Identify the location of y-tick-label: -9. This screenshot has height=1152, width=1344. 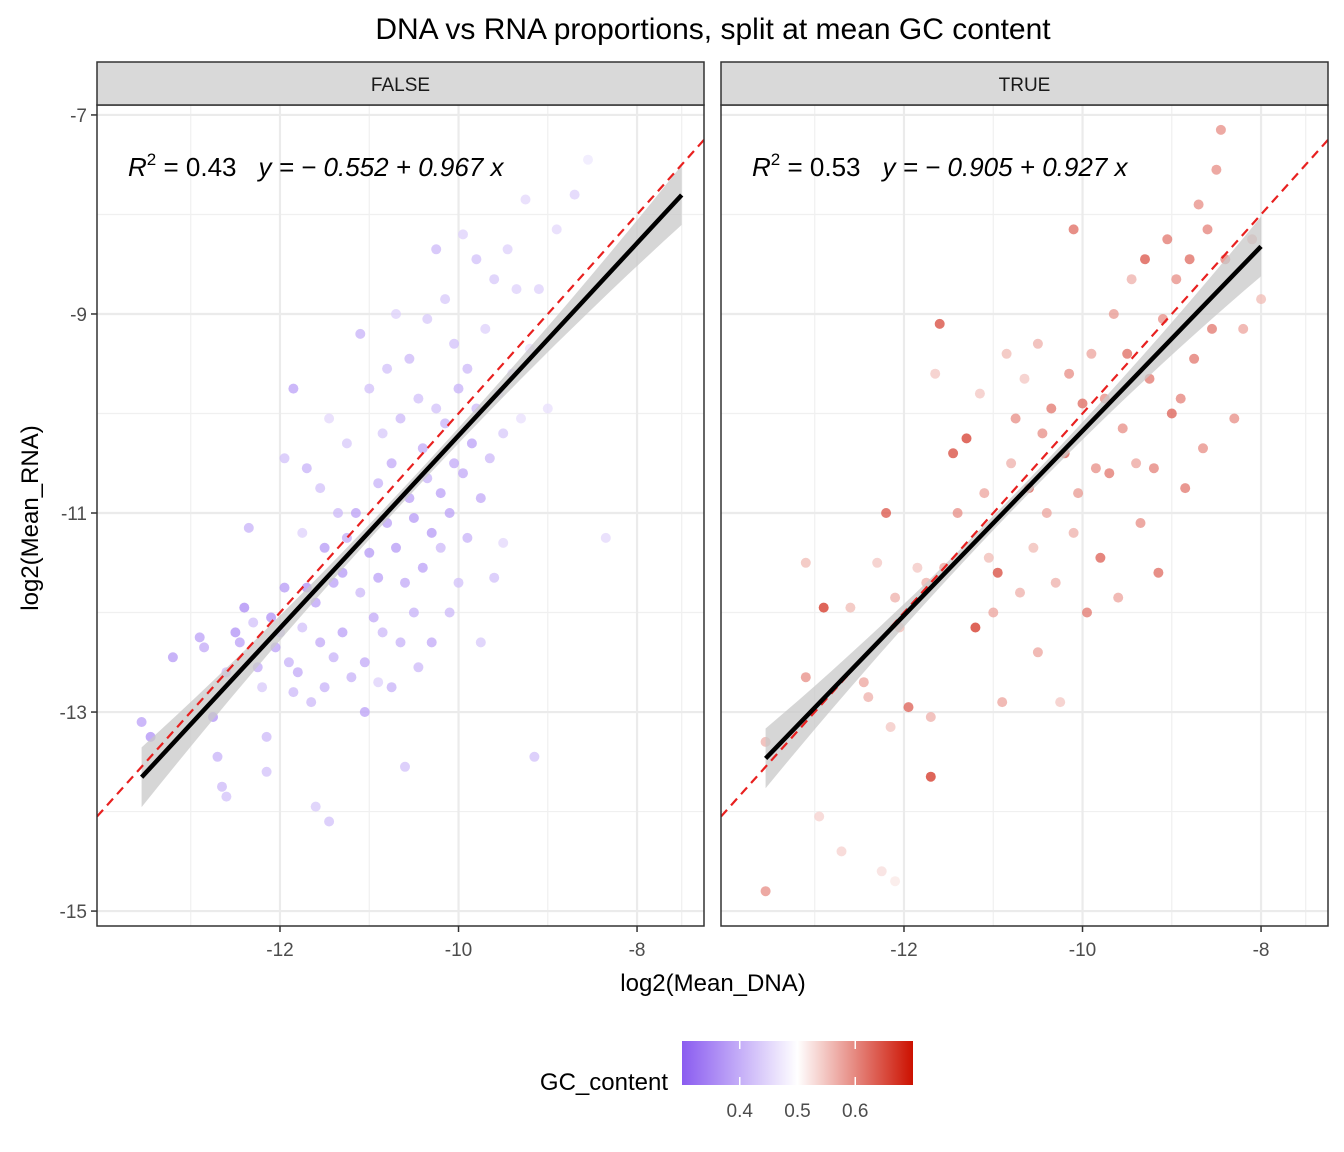
(78, 315).